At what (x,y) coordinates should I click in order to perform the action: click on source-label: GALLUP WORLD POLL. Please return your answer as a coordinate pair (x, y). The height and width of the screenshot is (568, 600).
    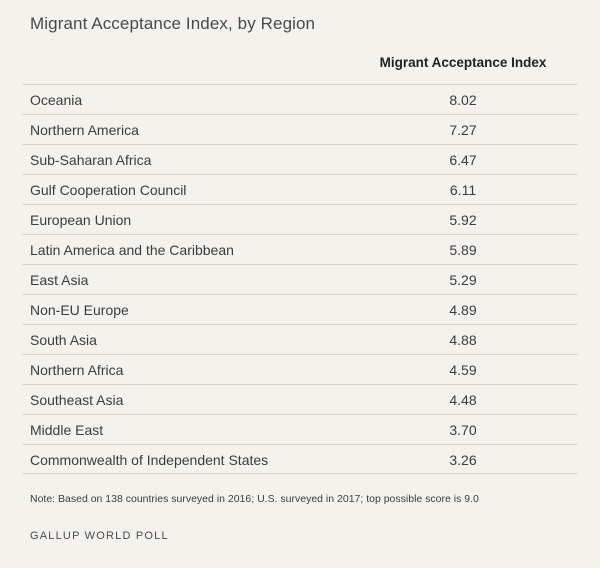
    Looking at the image, I should click on (99, 536).